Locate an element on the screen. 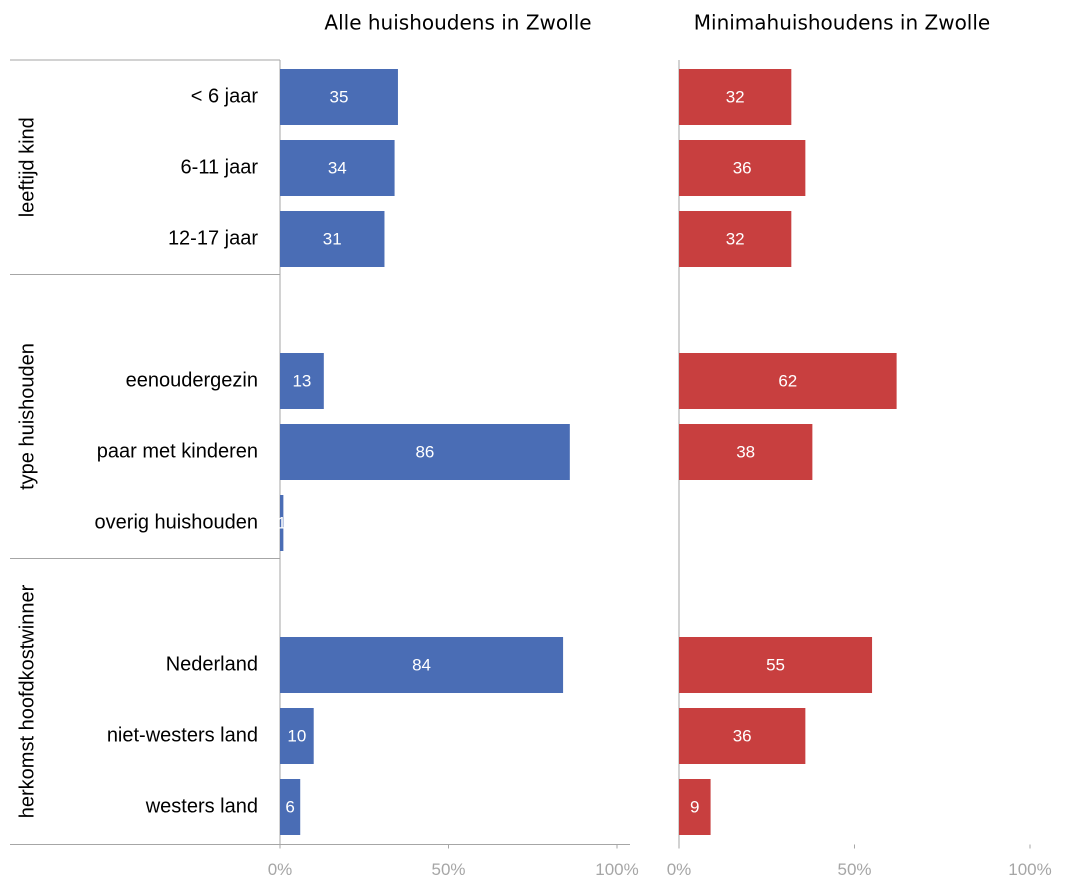  category-label: < 6 jaar is located at coordinates (225, 96).